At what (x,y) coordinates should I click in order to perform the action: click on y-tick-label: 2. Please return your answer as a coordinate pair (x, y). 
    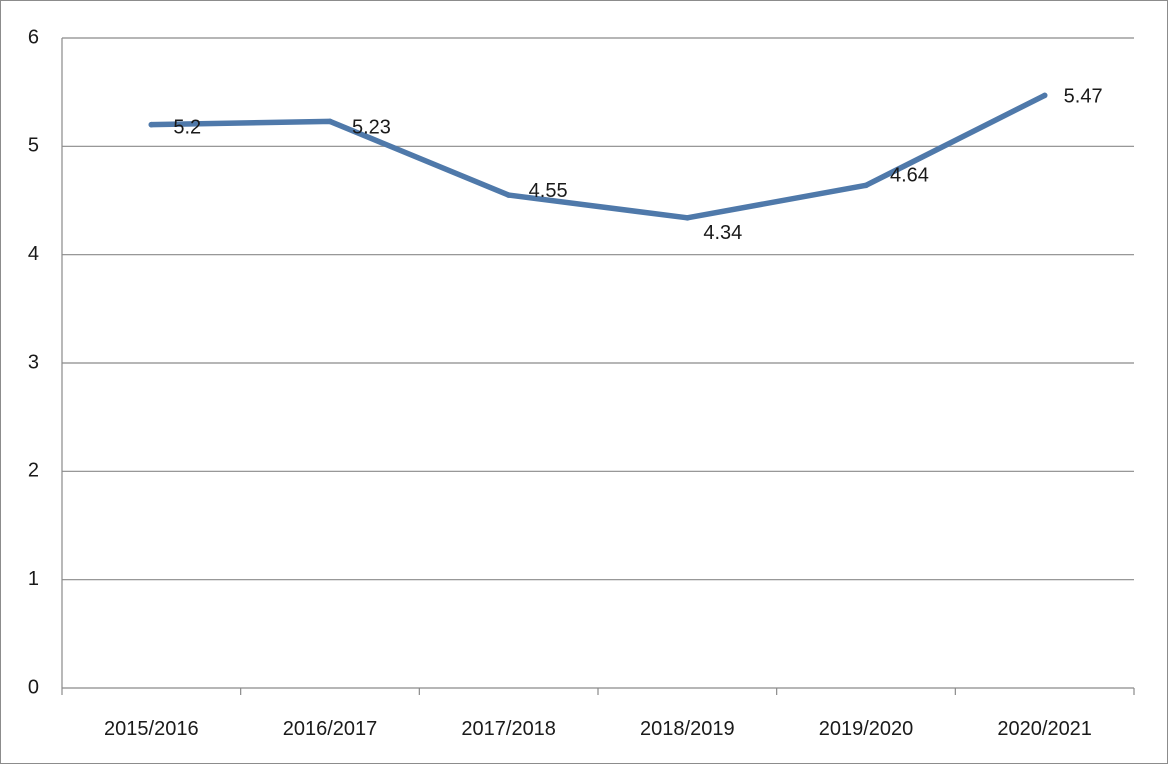
    Looking at the image, I should click on (33, 471).